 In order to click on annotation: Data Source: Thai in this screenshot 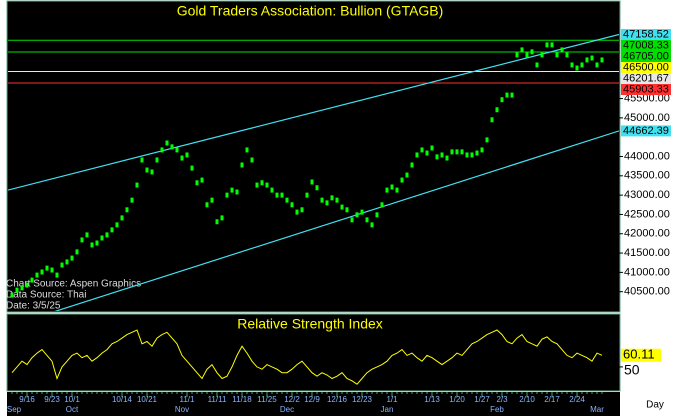, I will do `click(46, 295)`.